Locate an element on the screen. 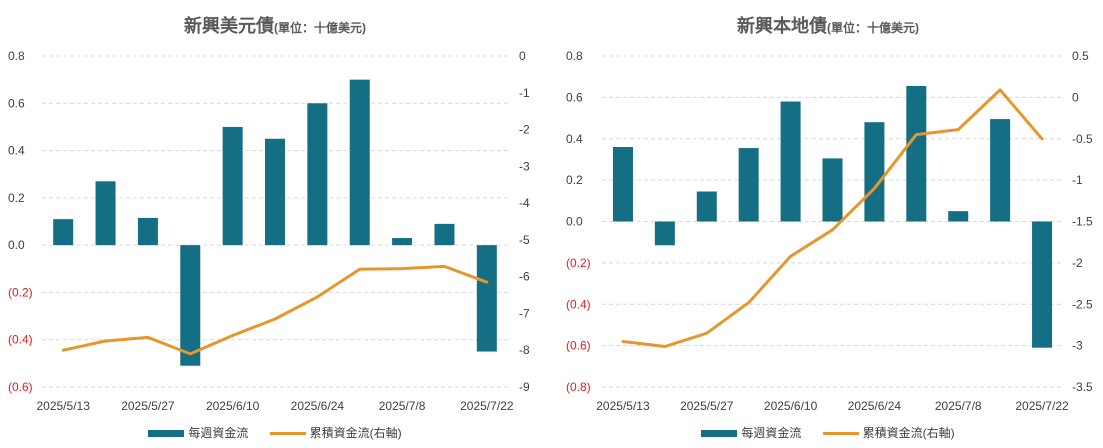  y-left-tick-label: (0.8) is located at coordinates (578, 387).